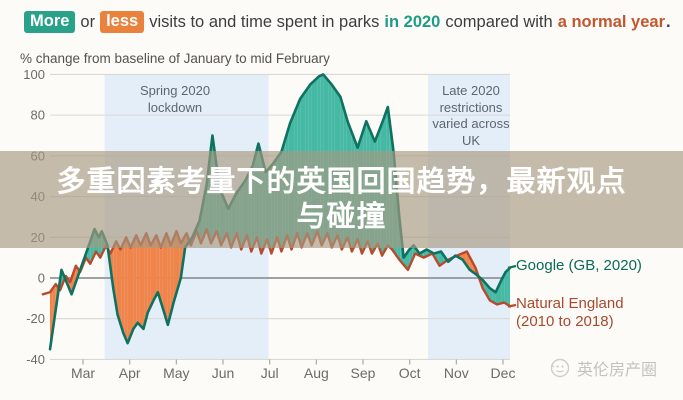  What do you see at coordinates (668, 21) in the screenshot?
I see `title-period: .` at bounding box center [668, 21].